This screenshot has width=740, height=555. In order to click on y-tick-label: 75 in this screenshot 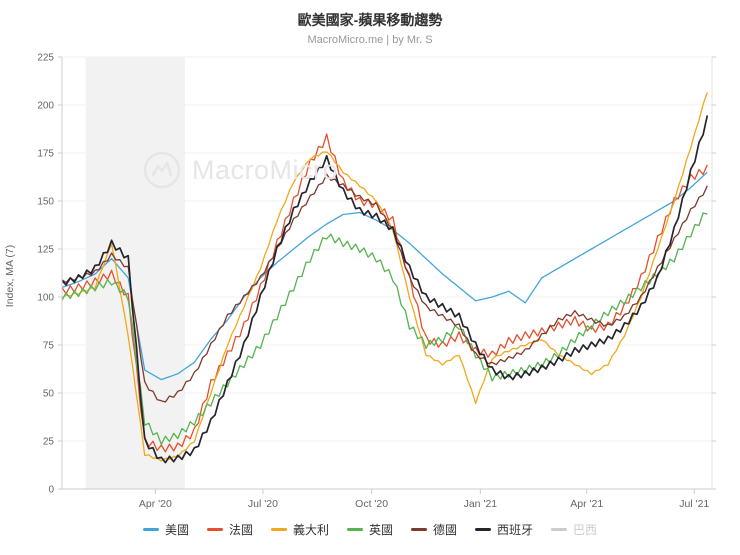, I will do `click(49, 346)`.